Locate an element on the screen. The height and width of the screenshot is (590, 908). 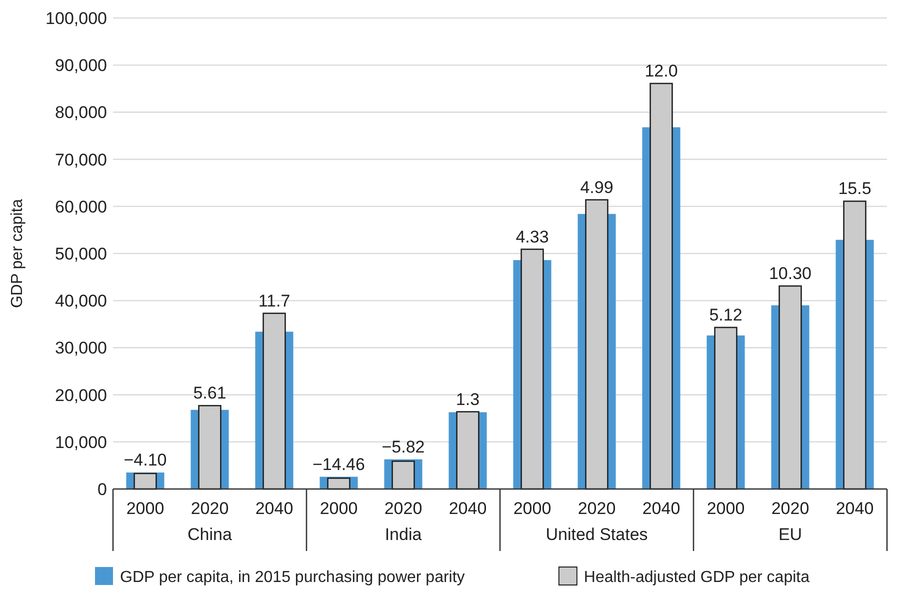
annotation: 15.5 is located at coordinates (855, 188).